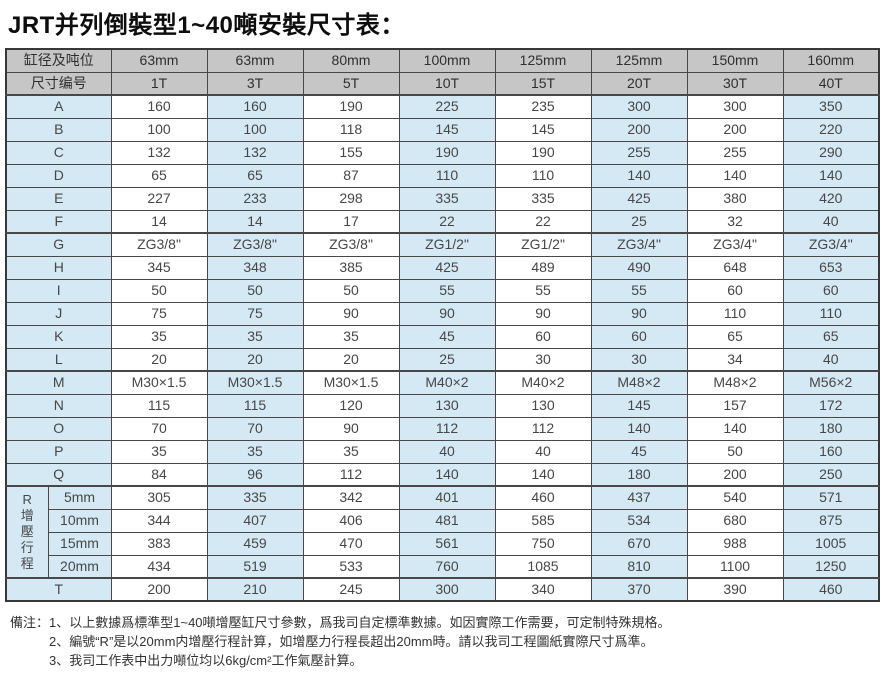 Image resolution: width=883 pixels, height=682 pixels. What do you see at coordinates (447, 520) in the screenshot?
I see `table-cell: 481` at bounding box center [447, 520].